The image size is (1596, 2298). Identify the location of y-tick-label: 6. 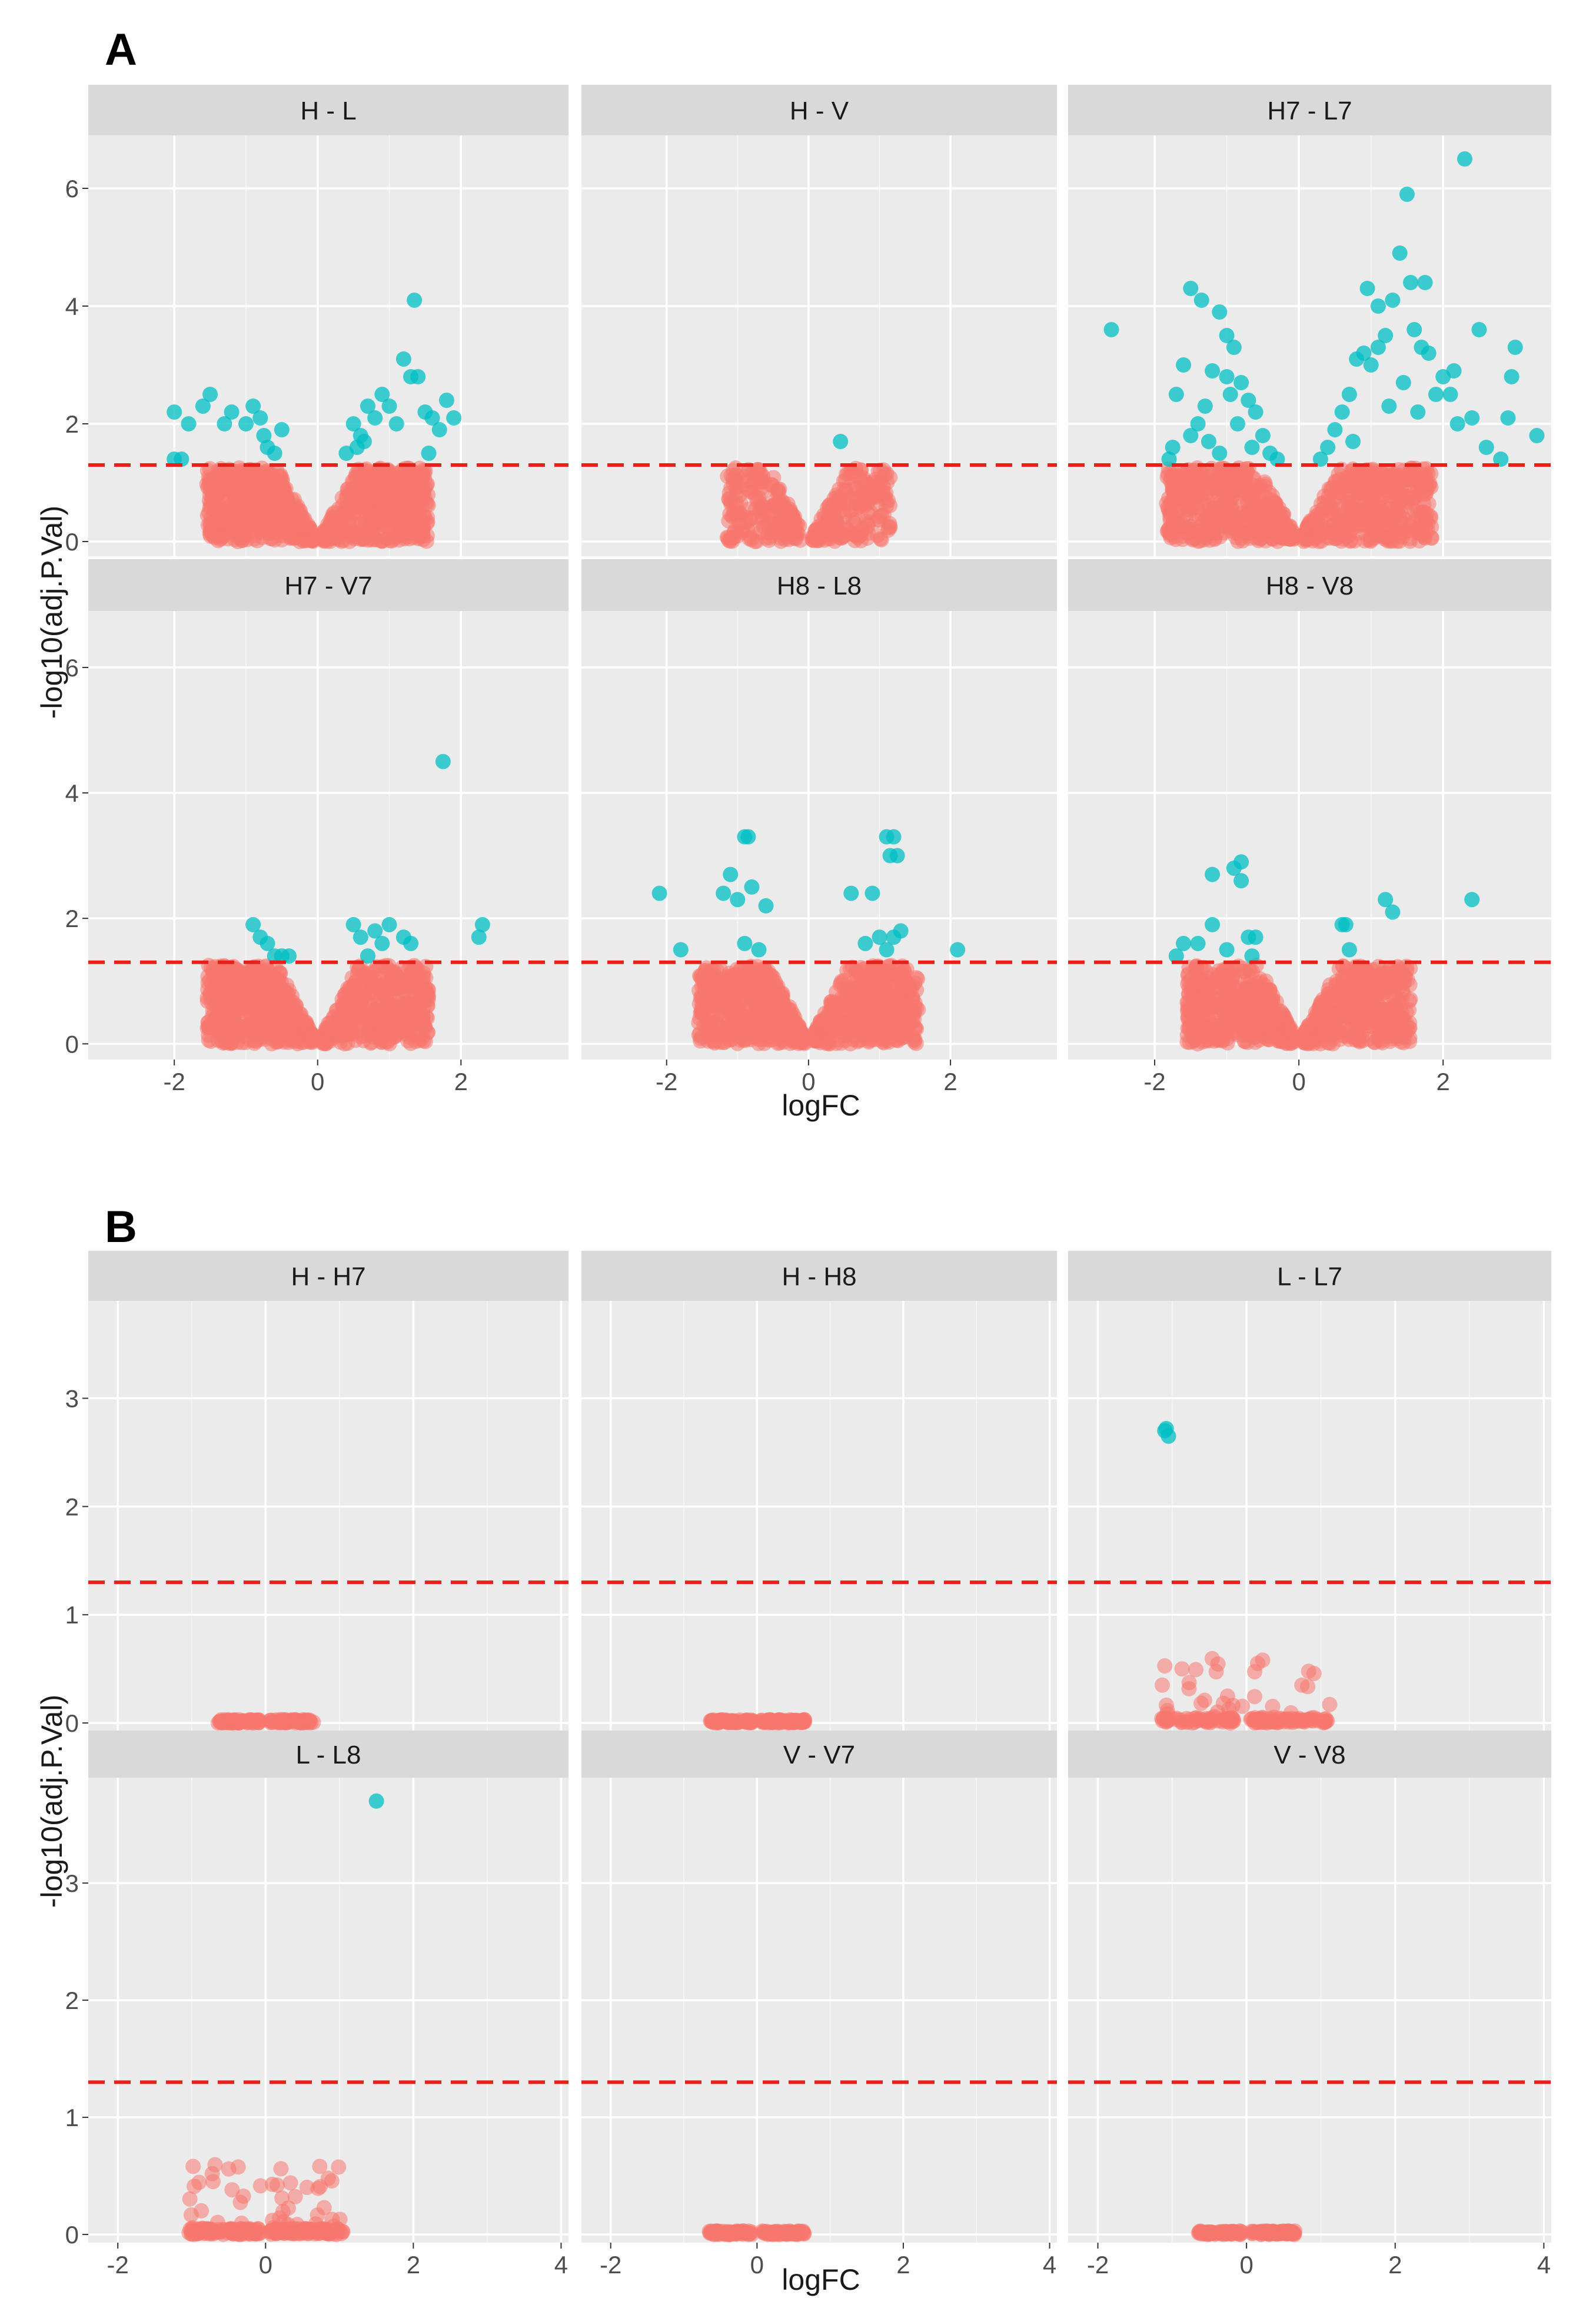
(72, 668).